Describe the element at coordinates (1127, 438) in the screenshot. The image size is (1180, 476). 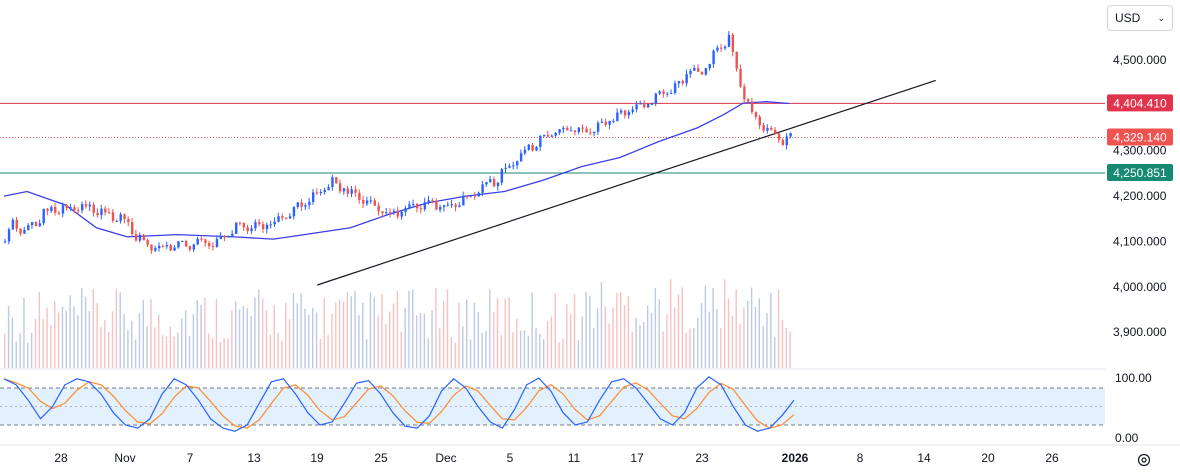
I see `oscillator-tick-label: 0.00` at that location.